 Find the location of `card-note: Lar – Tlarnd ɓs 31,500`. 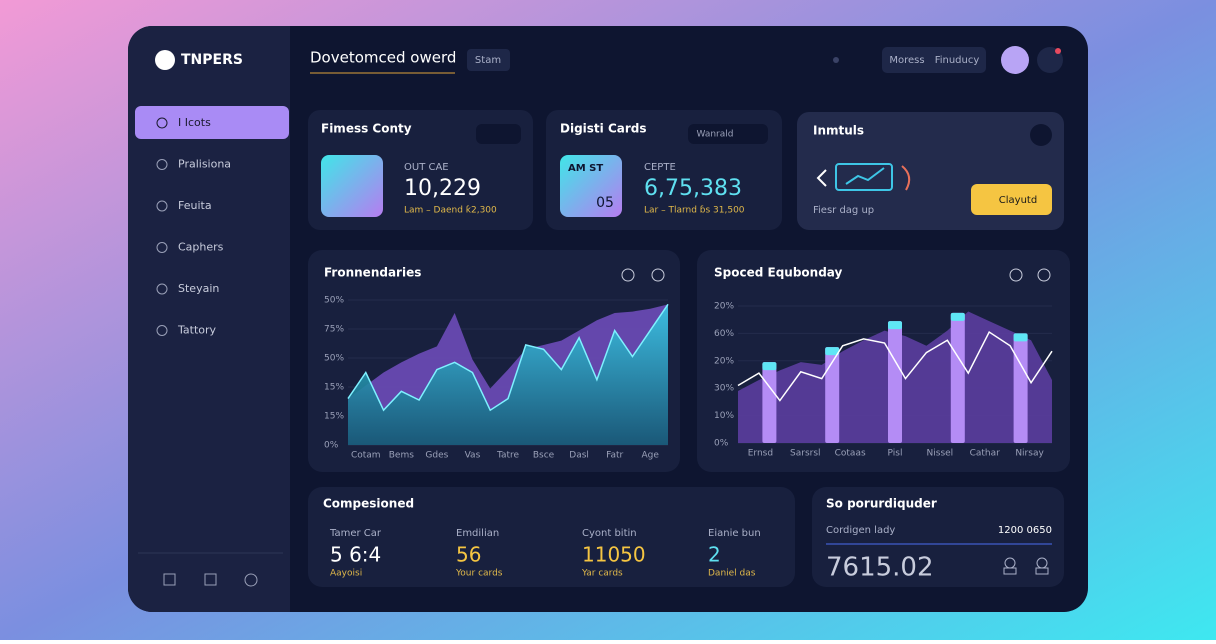

card-note: Lar – Tlarnd ɓs 31,500 is located at coordinates (694, 211).